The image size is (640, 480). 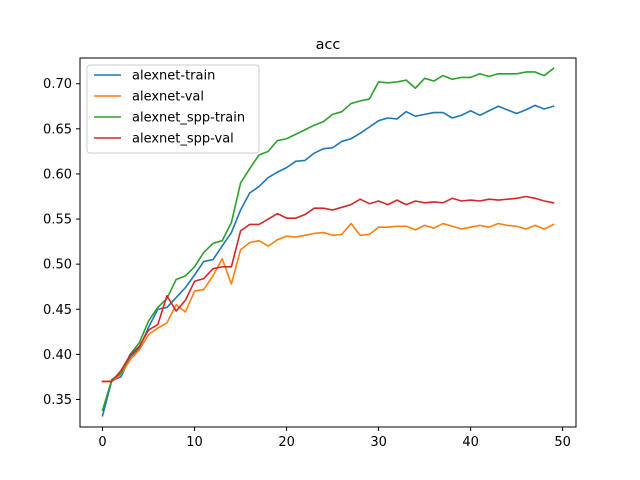 I want to click on y-tick-label: 0.65, so click(x=57, y=129).